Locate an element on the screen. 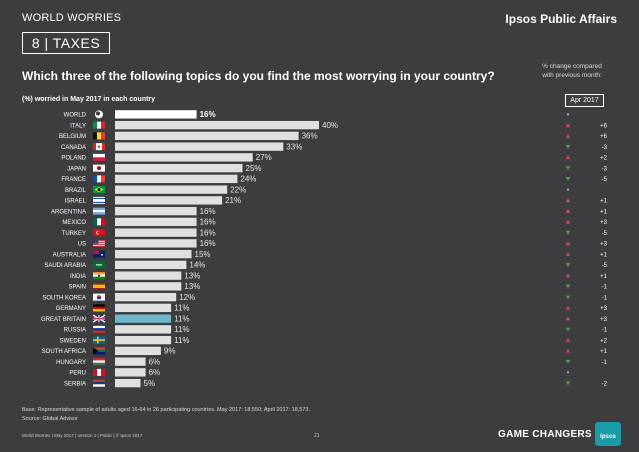  spain-flag-icon is located at coordinates (99, 286).